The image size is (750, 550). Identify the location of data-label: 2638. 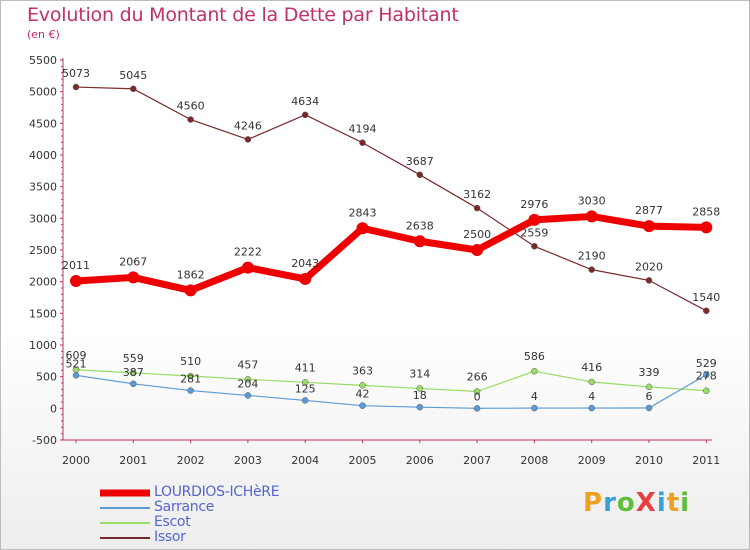
(420, 225).